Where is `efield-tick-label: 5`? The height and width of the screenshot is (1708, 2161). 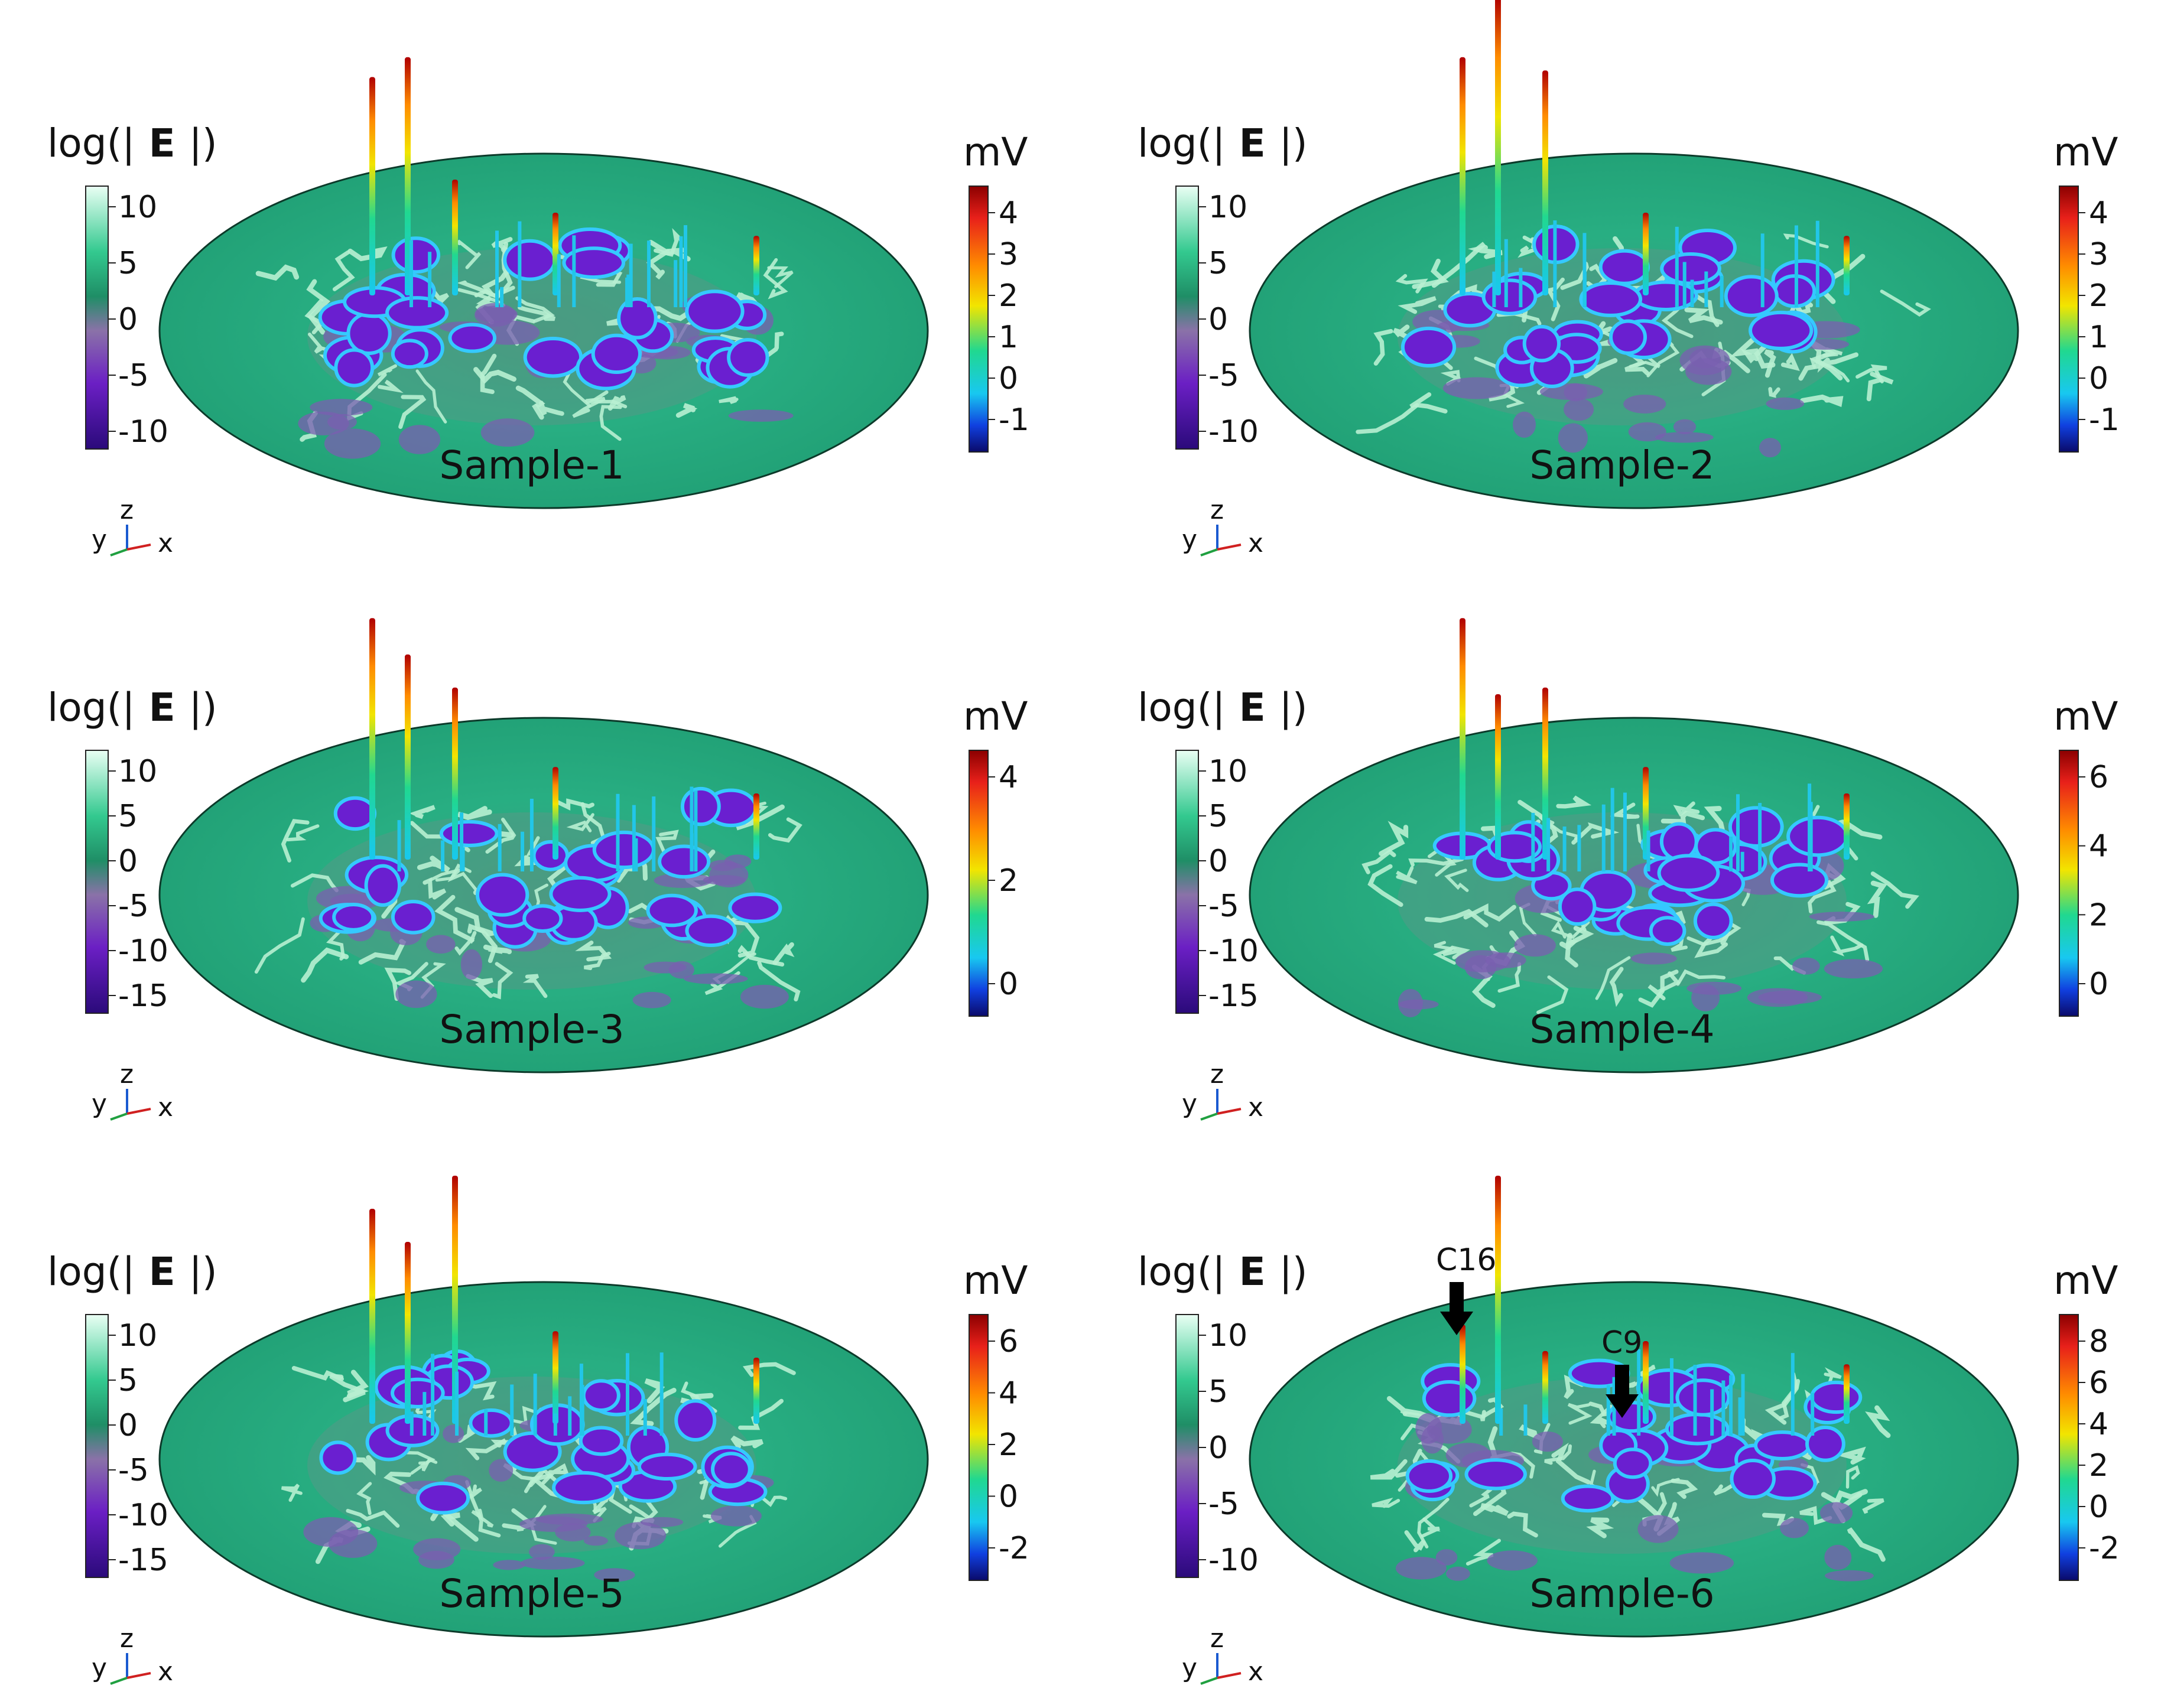
efield-tick-label: 5 is located at coordinates (128, 816).